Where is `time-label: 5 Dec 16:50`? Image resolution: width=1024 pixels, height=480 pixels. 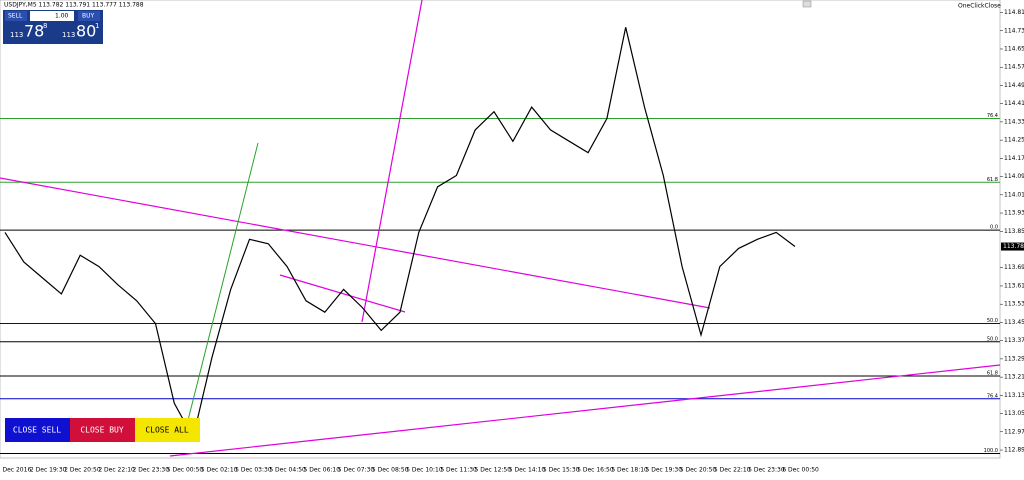
time-label: 5 Dec 16:50 is located at coordinates (595, 470).